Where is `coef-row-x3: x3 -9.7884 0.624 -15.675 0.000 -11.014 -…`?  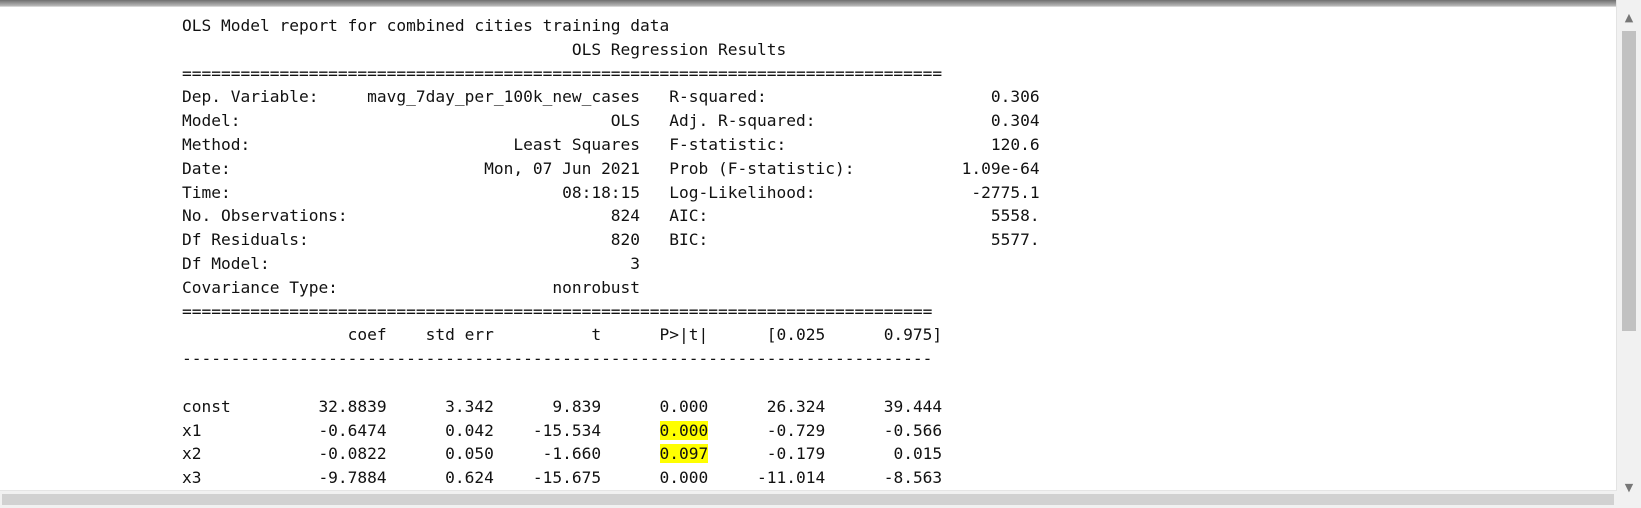 coef-row-x3: x3 -9.7884 0.624 -15.675 0.000 -11.014 -… is located at coordinates (562, 478).